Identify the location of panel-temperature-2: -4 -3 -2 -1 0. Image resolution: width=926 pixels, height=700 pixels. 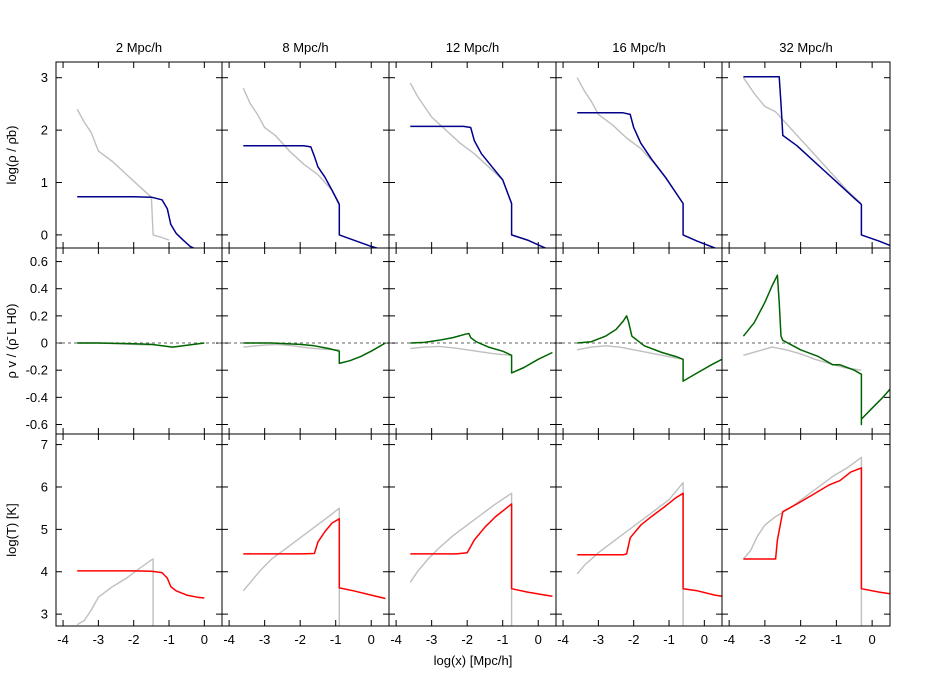
(305, 540).